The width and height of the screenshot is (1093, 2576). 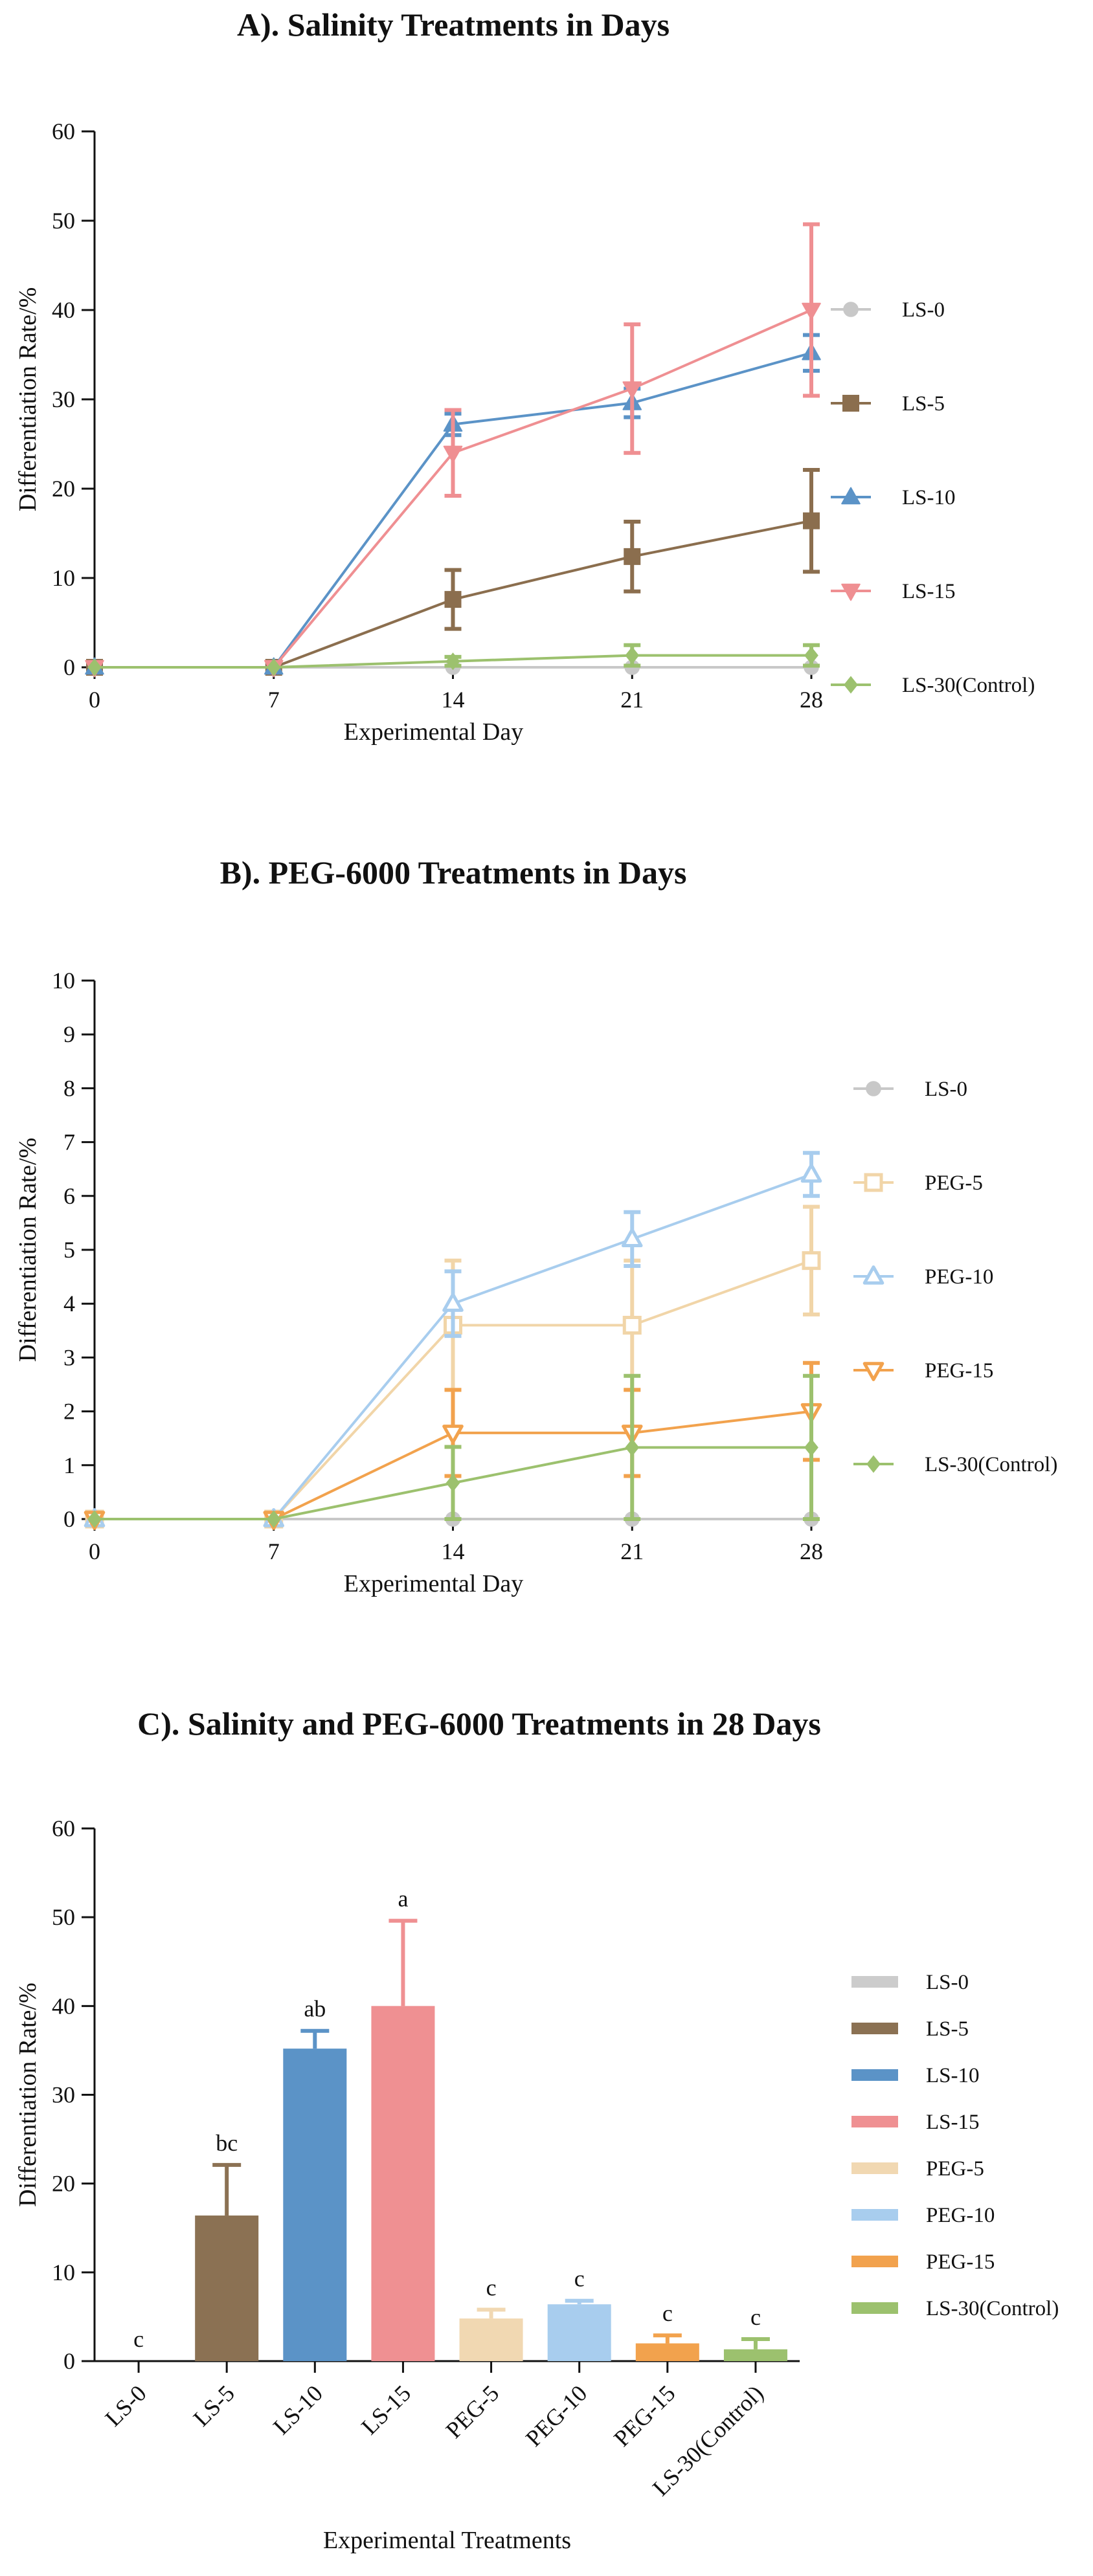 I want to click on legend: LS-0 PEG-5 PEG-10 PEG-15 LS-30(Control), so click(x=955, y=1277).